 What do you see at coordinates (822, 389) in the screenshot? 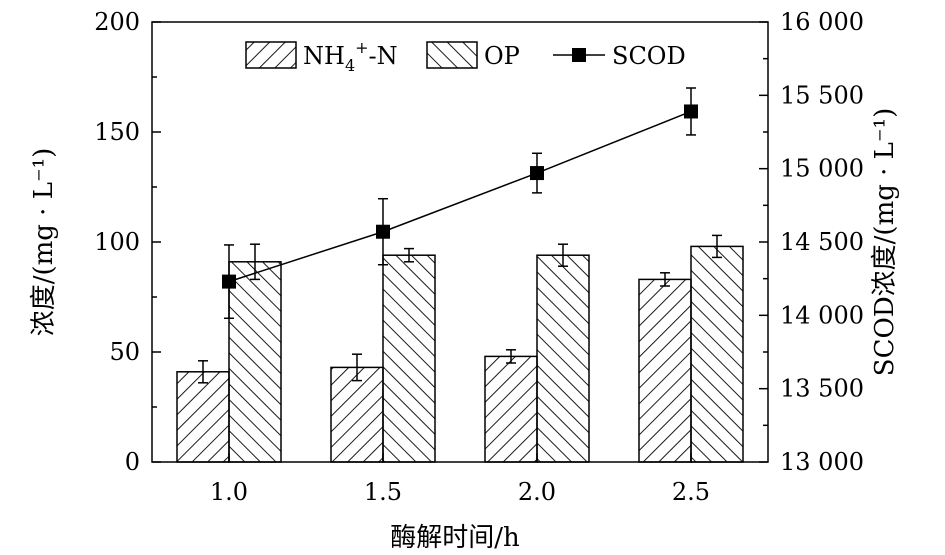
I see `y-right-tick-label: 13 500` at bounding box center [822, 389].